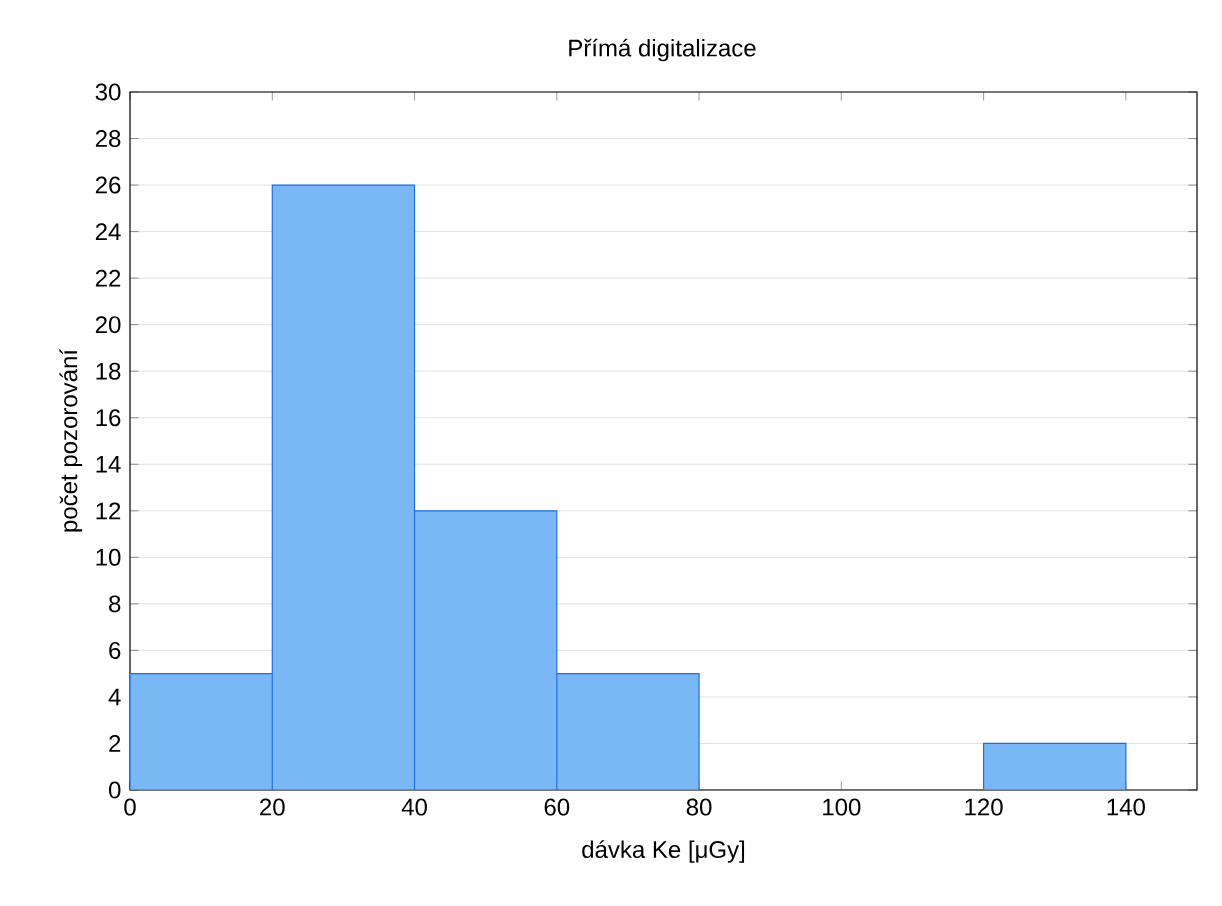 Image resolution: width=1222 pixels, height=906 pixels. What do you see at coordinates (662, 50) in the screenshot?
I see `chart-title: Přímá digitalizace` at bounding box center [662, 50].